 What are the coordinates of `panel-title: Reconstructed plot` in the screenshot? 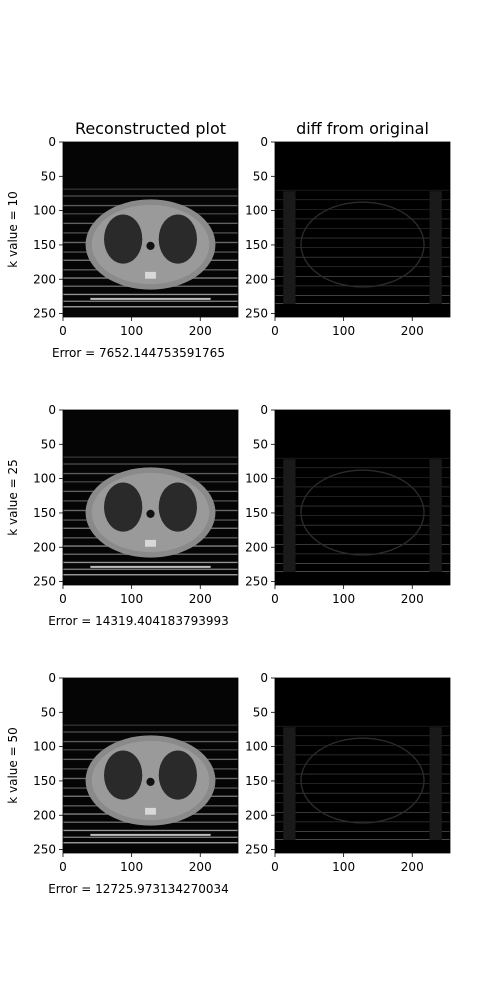 It's located at (150, 128).